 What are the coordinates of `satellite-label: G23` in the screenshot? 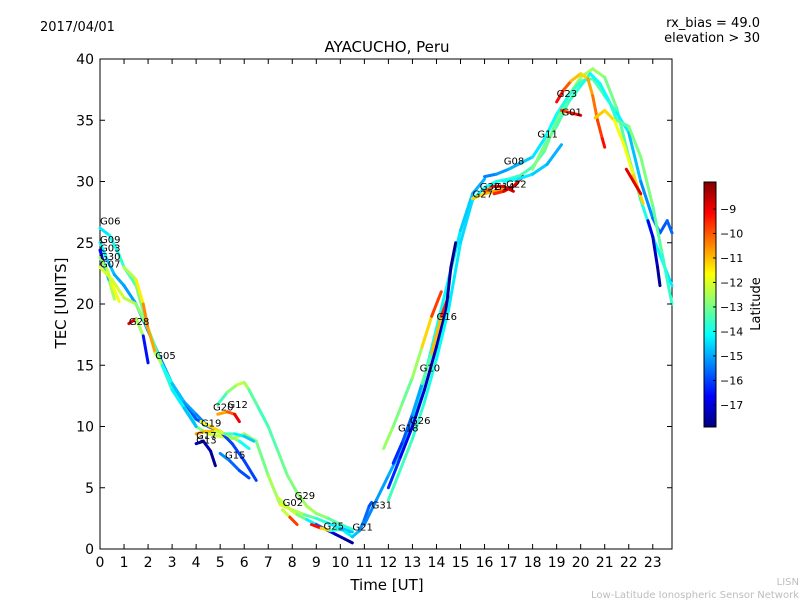 It's located at (567, 94).